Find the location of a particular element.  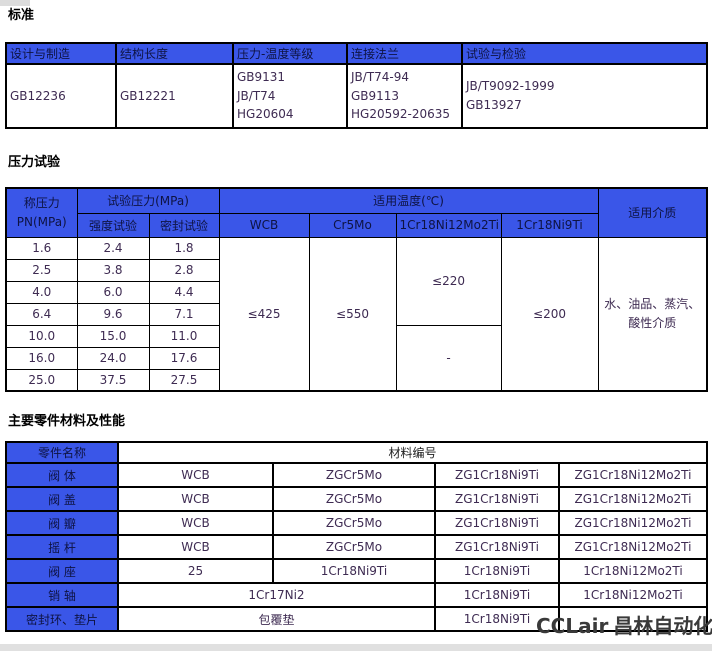

row-header-seal-ring-gasket: 密封环、垫片 is located at coordinates (62, 619).